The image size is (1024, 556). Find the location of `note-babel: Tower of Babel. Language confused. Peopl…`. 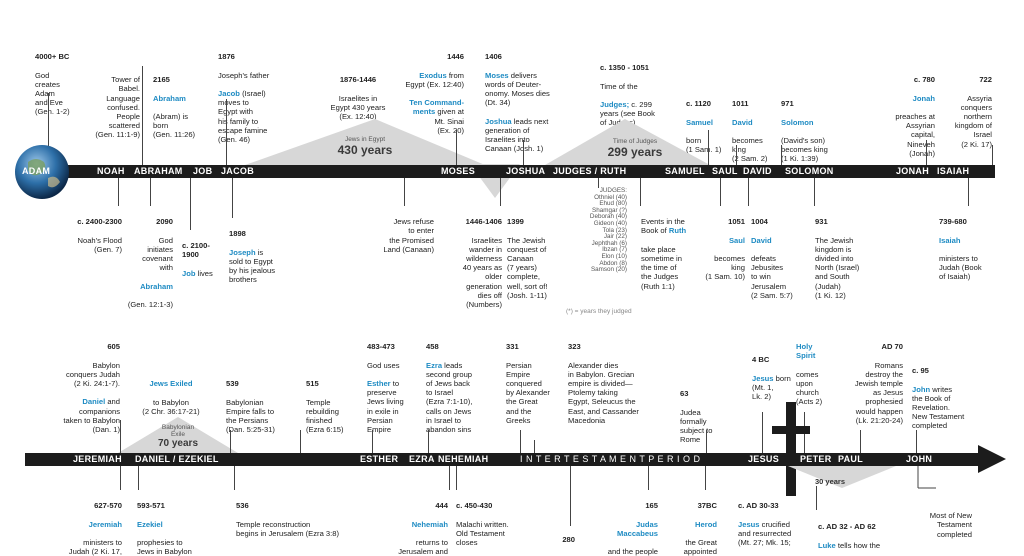

note-babel: Tower of Babel. Language confused. Peopl… is located at coordinates (117, 107).